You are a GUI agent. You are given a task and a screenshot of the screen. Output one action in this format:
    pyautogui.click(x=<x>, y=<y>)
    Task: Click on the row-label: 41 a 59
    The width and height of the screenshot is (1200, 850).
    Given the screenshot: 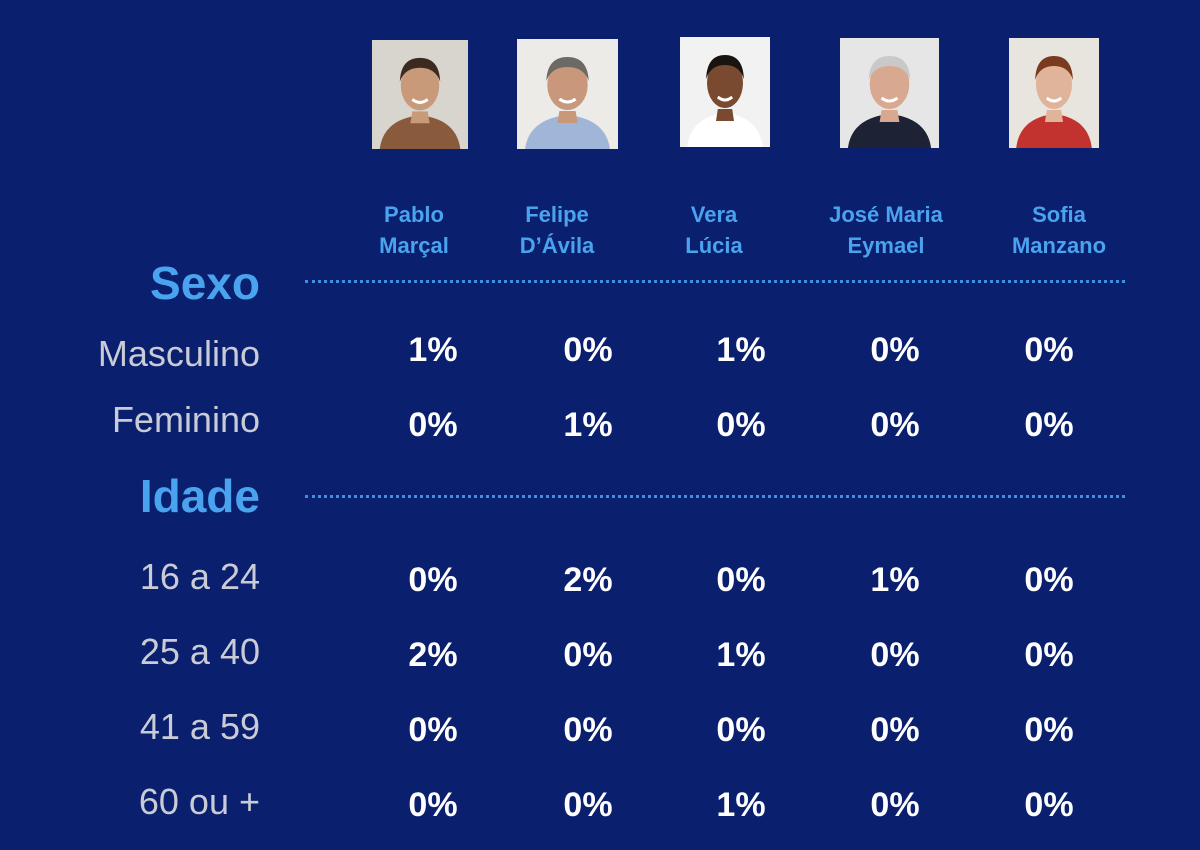 What is the action you would take?
    pyautogui.click(x=199, y=726)
    